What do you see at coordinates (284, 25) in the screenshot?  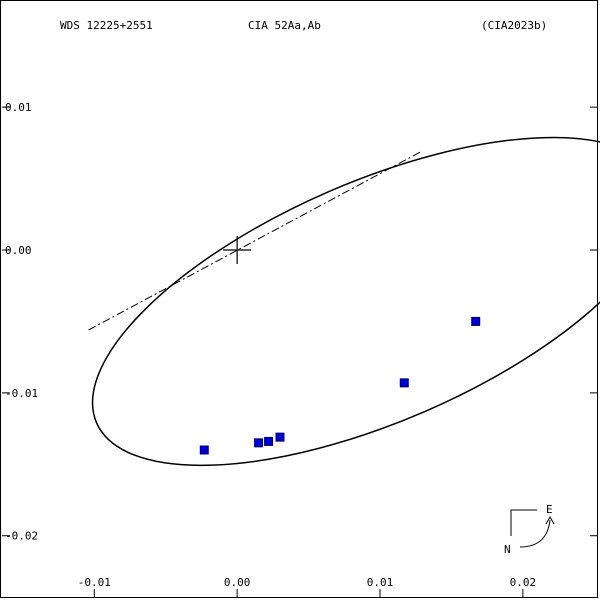 I see `header-center: CIA 52Aa,Ab` at bounding box center [284, 25].